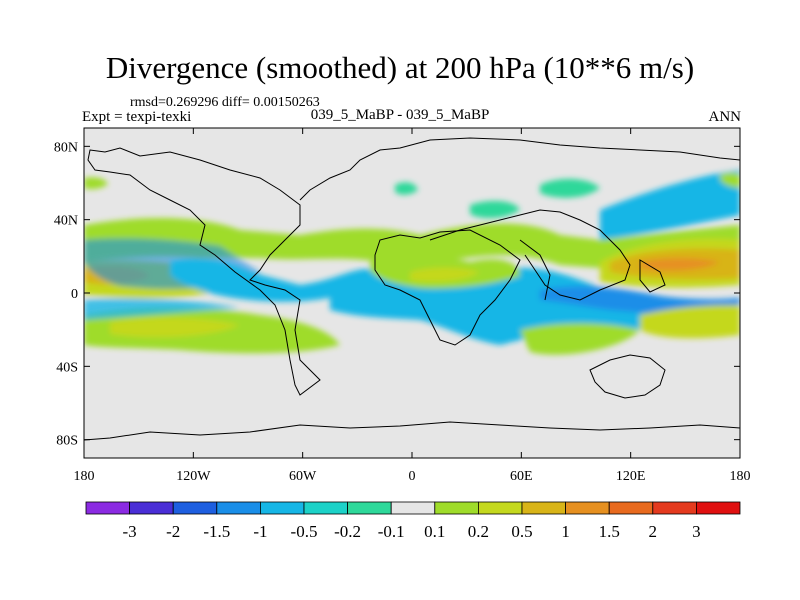 Image resolution: width=800 pixels, height=600 pixels. I want to click on y-tick-label: 40S, so click(67, 367).